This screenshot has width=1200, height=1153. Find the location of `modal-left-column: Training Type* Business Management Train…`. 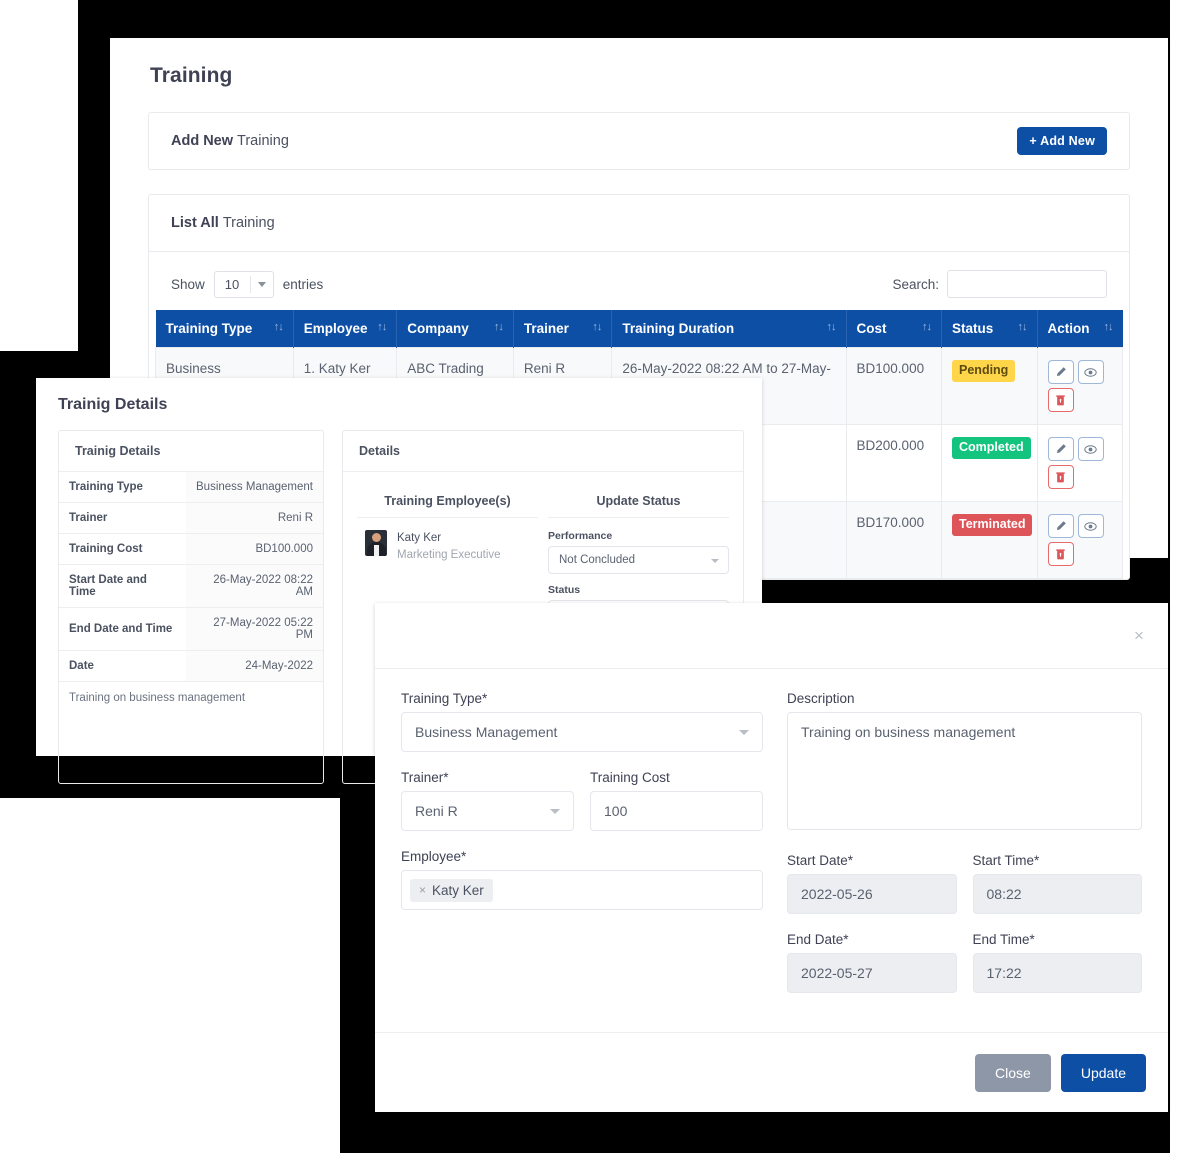

modal-left-column: Training Type* Business Management Train… is located at coordinates (582, 851).